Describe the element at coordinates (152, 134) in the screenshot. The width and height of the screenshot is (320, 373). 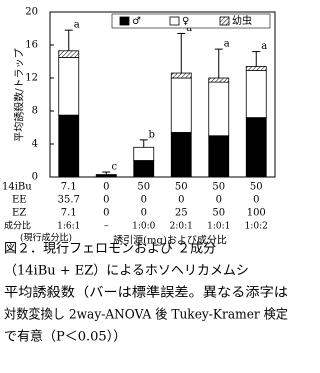
I see `significance-letter: b` at that location.